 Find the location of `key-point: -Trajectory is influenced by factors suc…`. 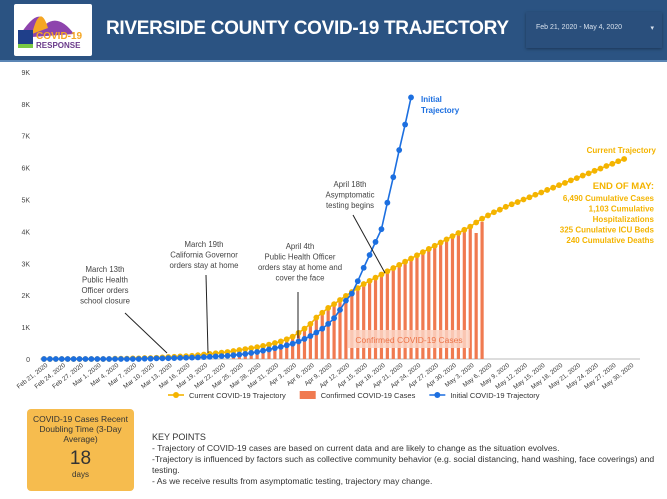

key-point: -Trajectory is influenced by factors suc… is located at coordinates (403, 464).